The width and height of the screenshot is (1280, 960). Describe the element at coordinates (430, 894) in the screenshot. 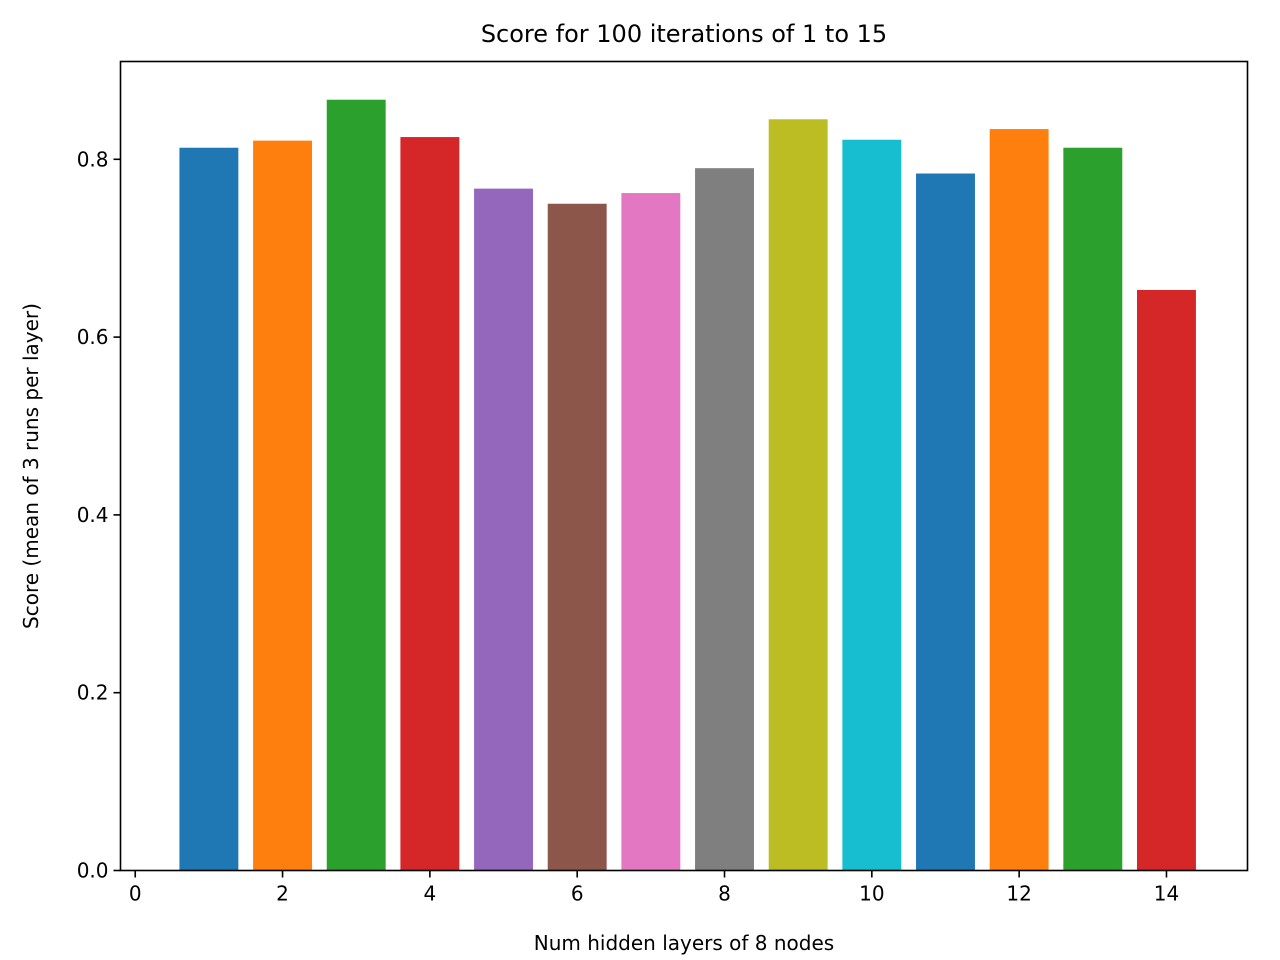

I see `x-tick-label: 4` at that location.